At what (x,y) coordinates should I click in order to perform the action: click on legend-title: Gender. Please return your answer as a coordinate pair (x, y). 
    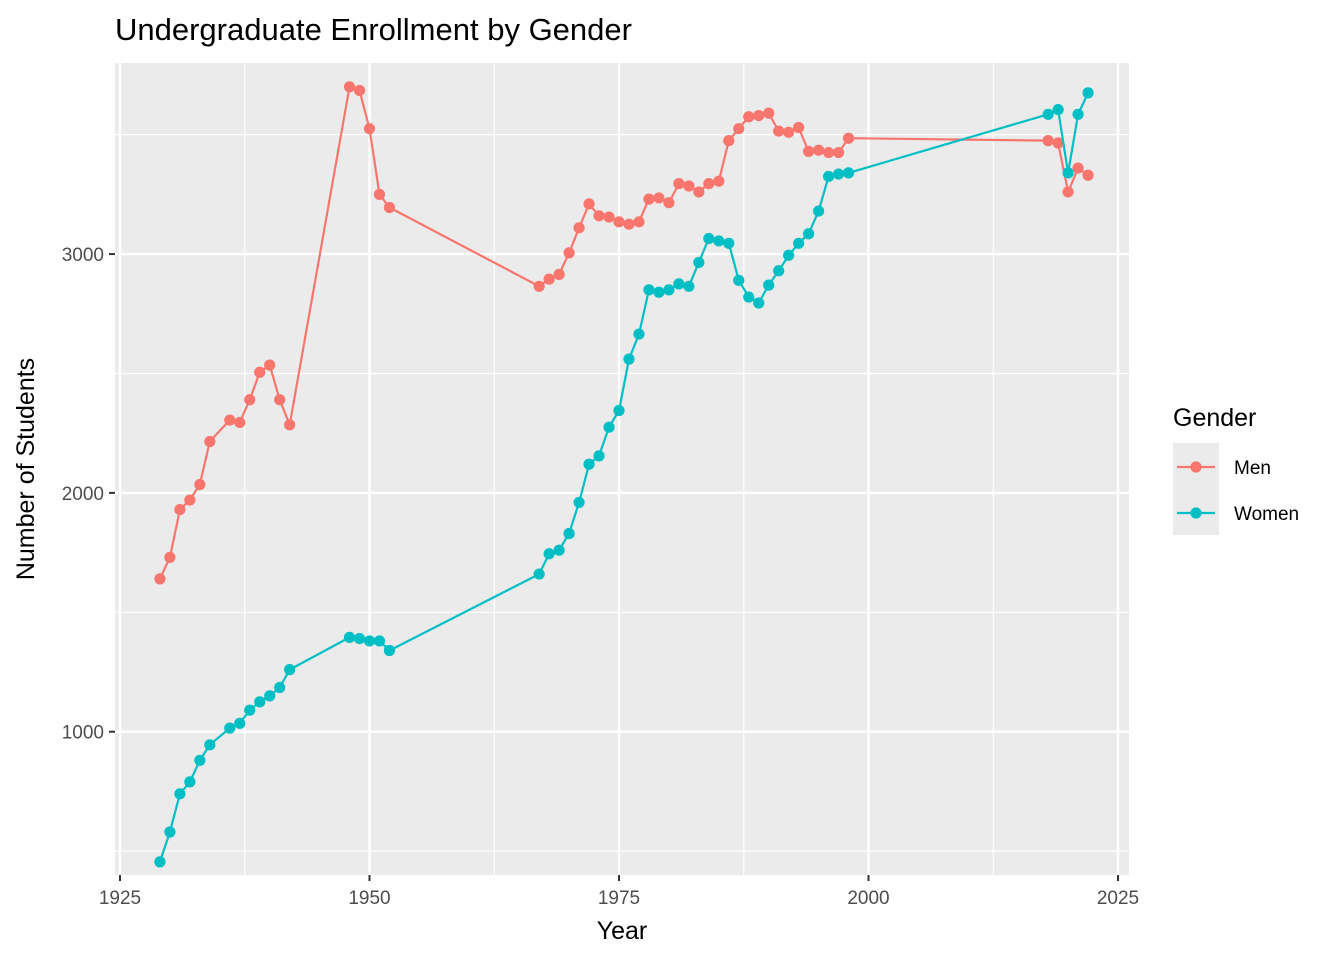
    Looking at the image, I should click on (1214, 418).